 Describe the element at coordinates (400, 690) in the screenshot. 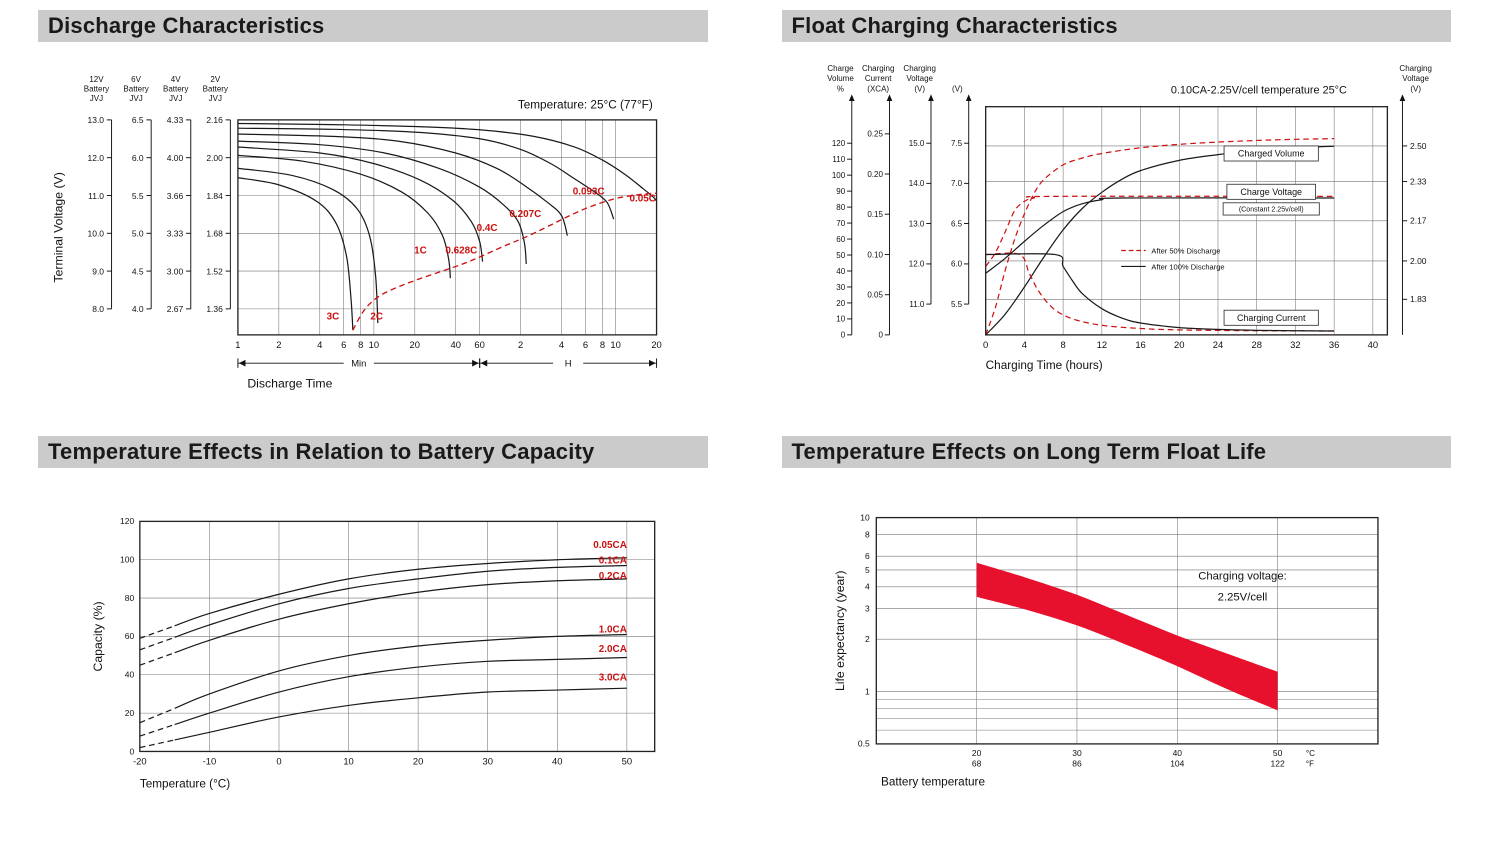

I see `series-2.0CA` at that location.